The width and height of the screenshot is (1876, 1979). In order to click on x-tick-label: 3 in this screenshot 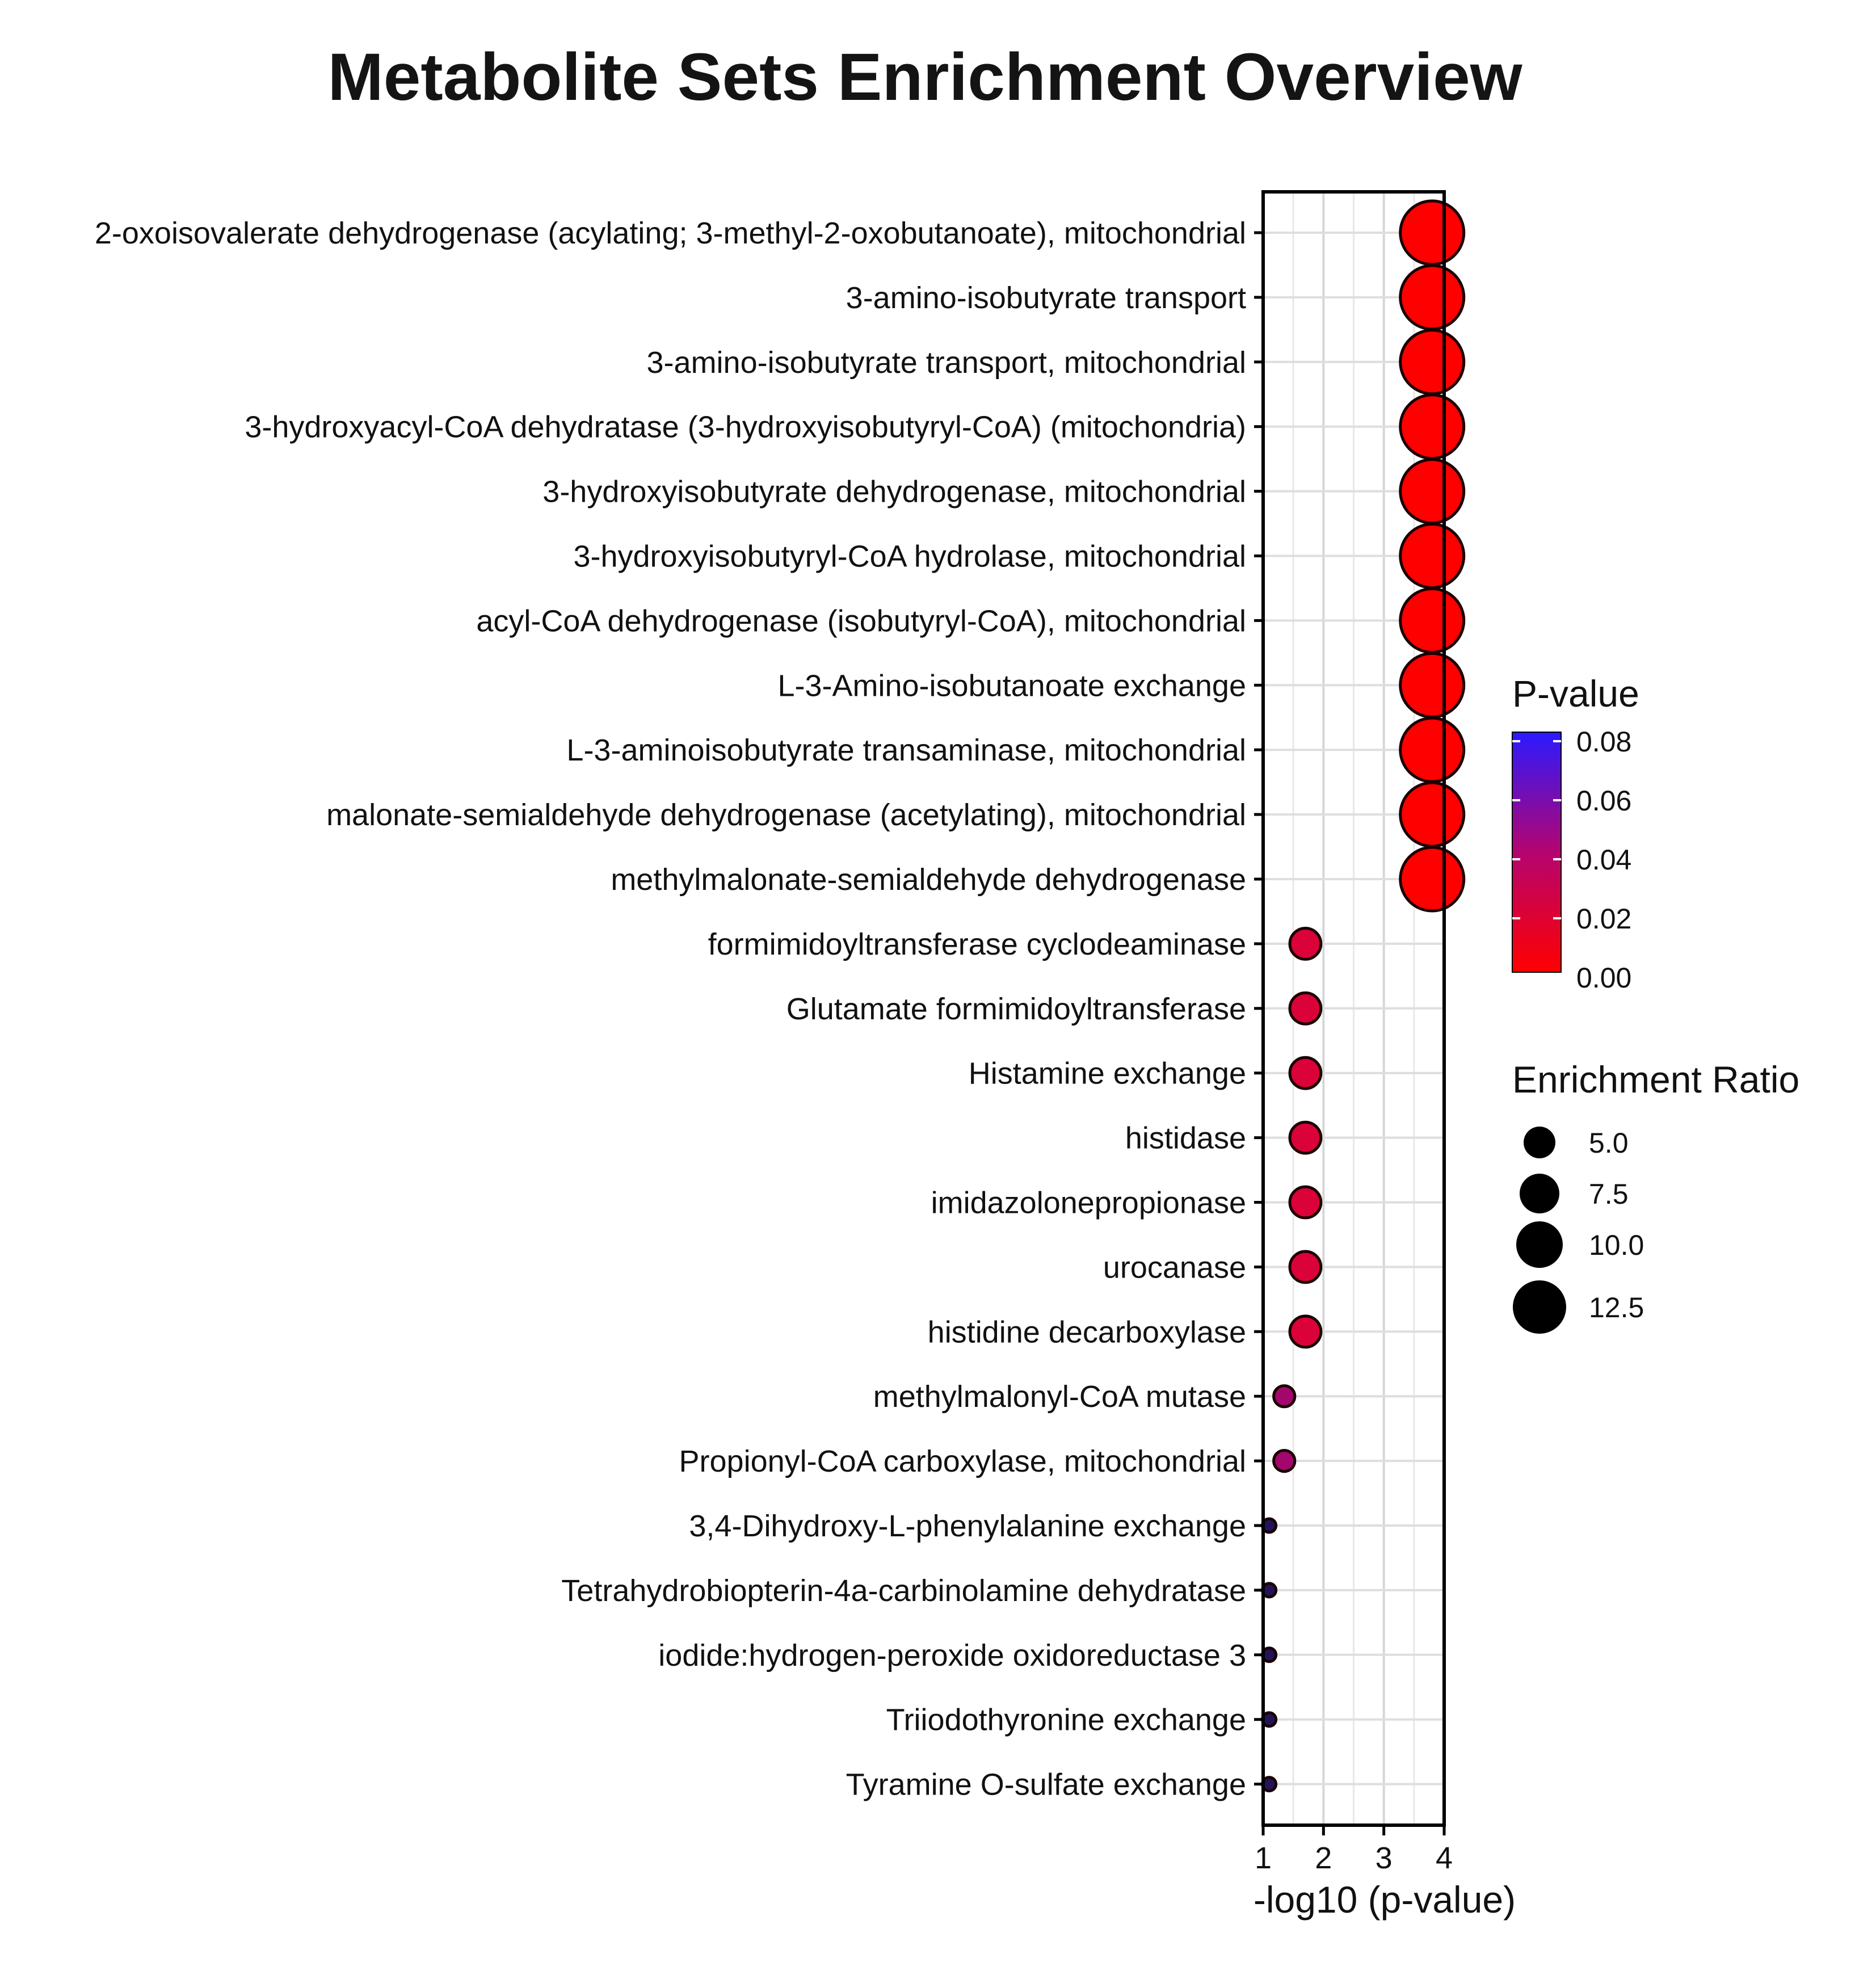, I will do `click(1385, 1858)`.